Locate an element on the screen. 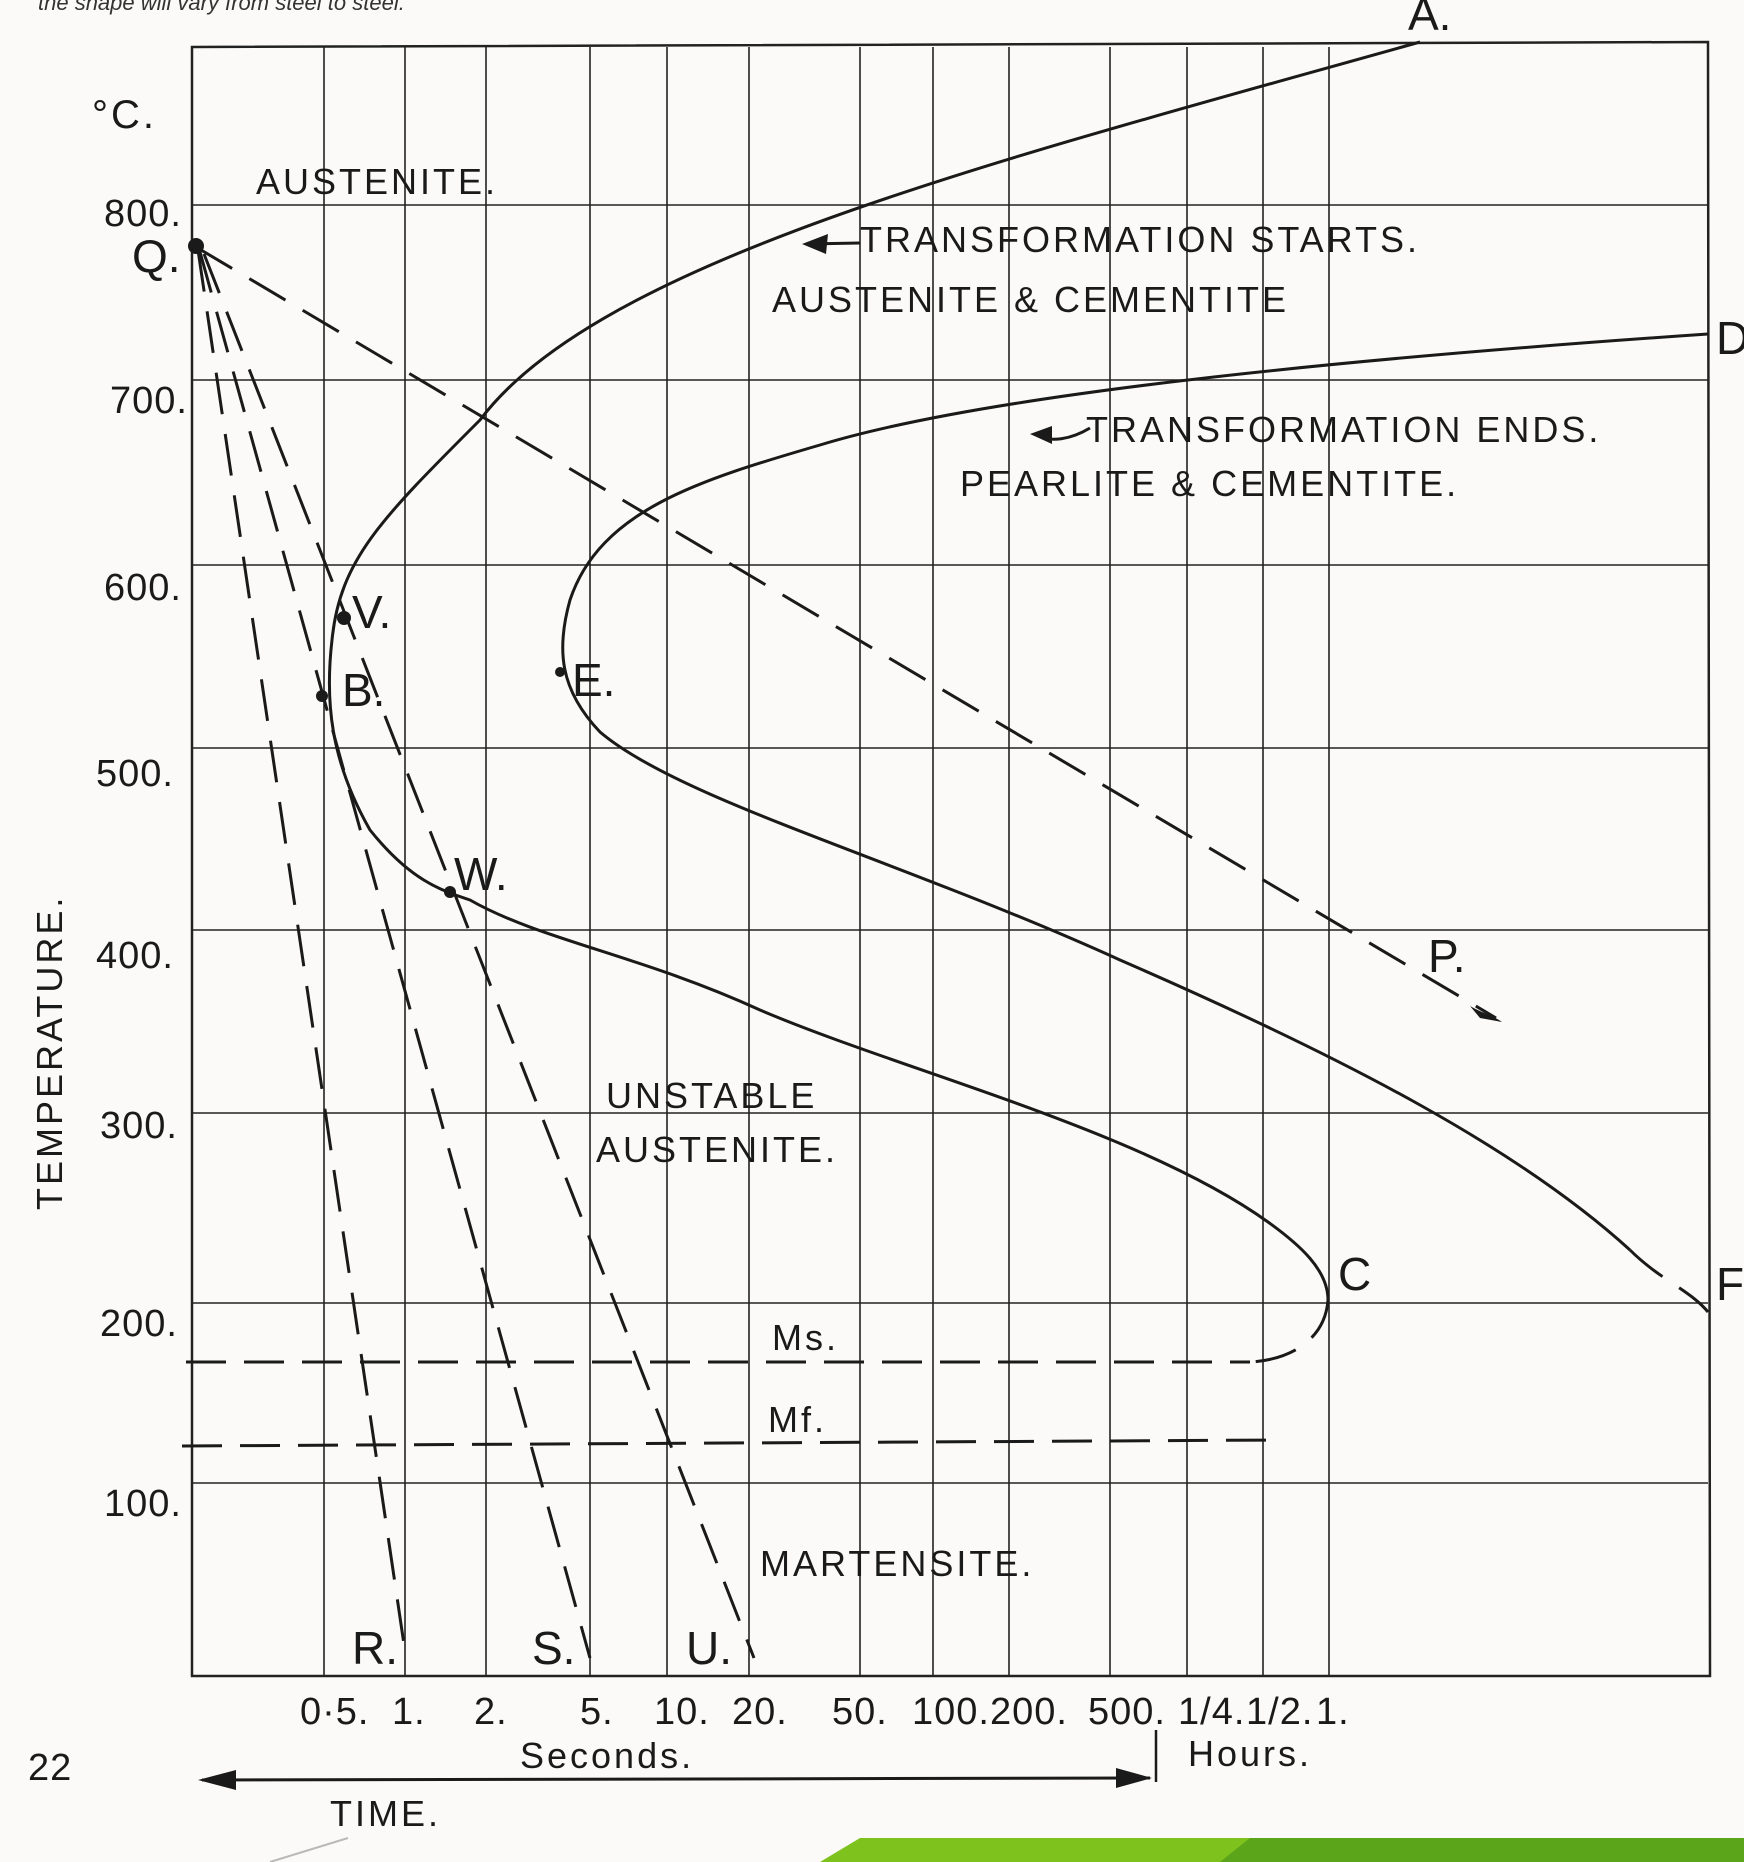 The image size is (1744, 1862). point-label-v: V. is located at coordinates (371, 612).